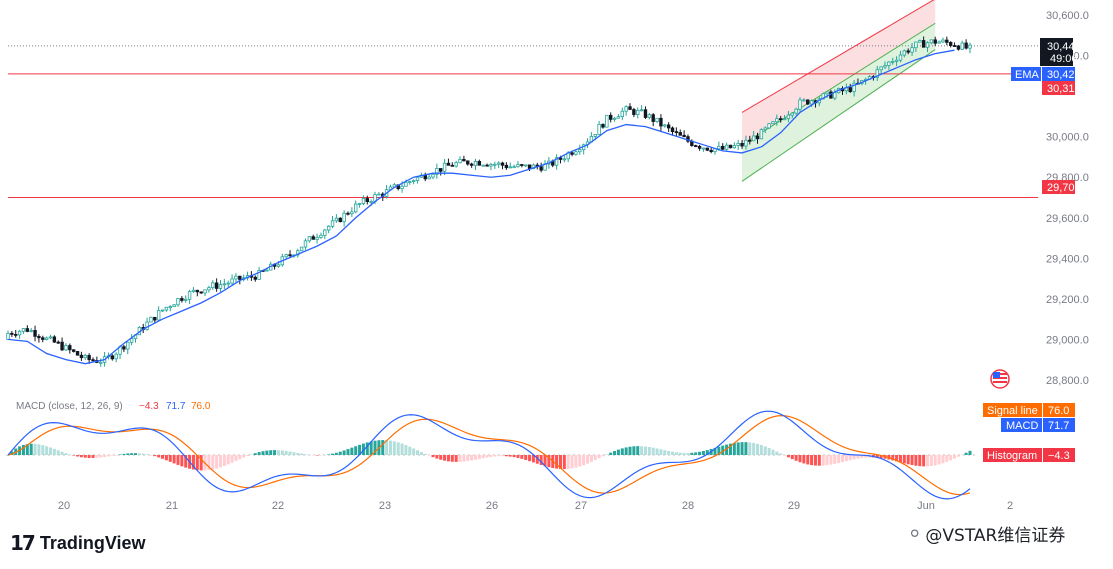  I want to click on signal-line, so click(489, 455).